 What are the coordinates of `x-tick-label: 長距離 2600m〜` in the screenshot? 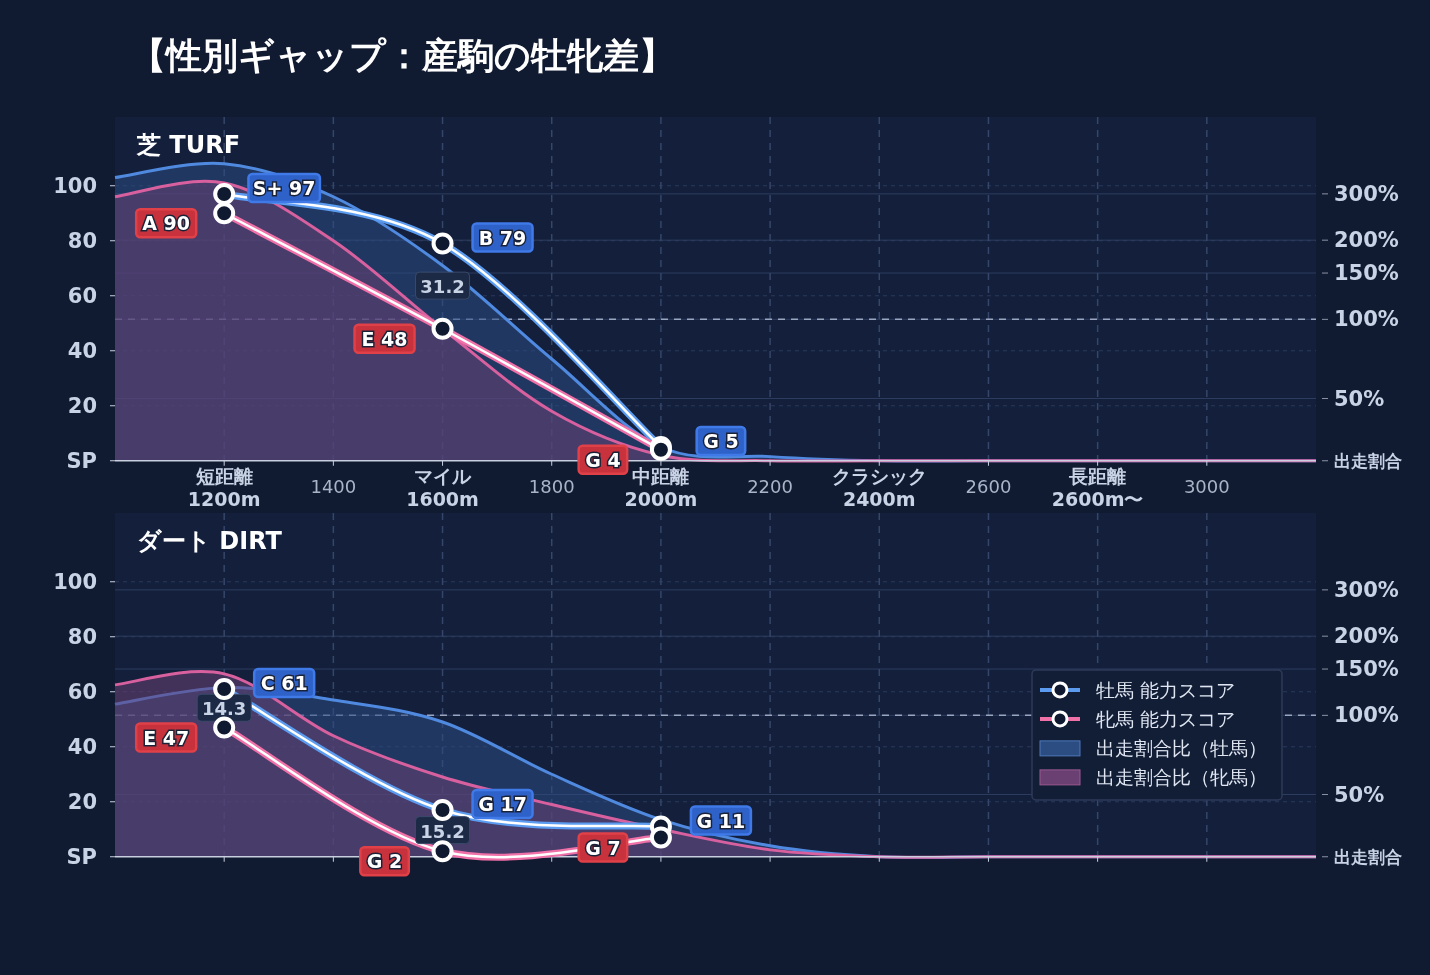 It's located at (1097, 487).